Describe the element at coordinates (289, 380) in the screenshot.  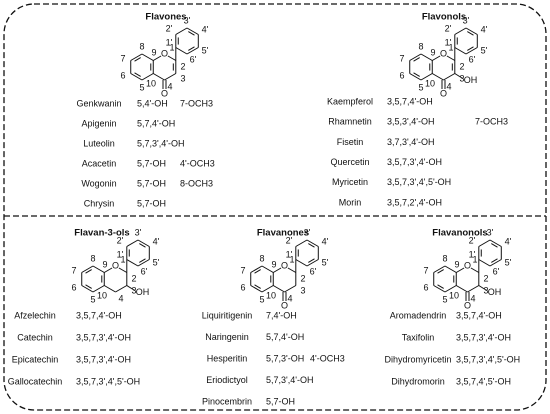
I see `compound-substituents: 5,7,3',4'-OH` at that location.